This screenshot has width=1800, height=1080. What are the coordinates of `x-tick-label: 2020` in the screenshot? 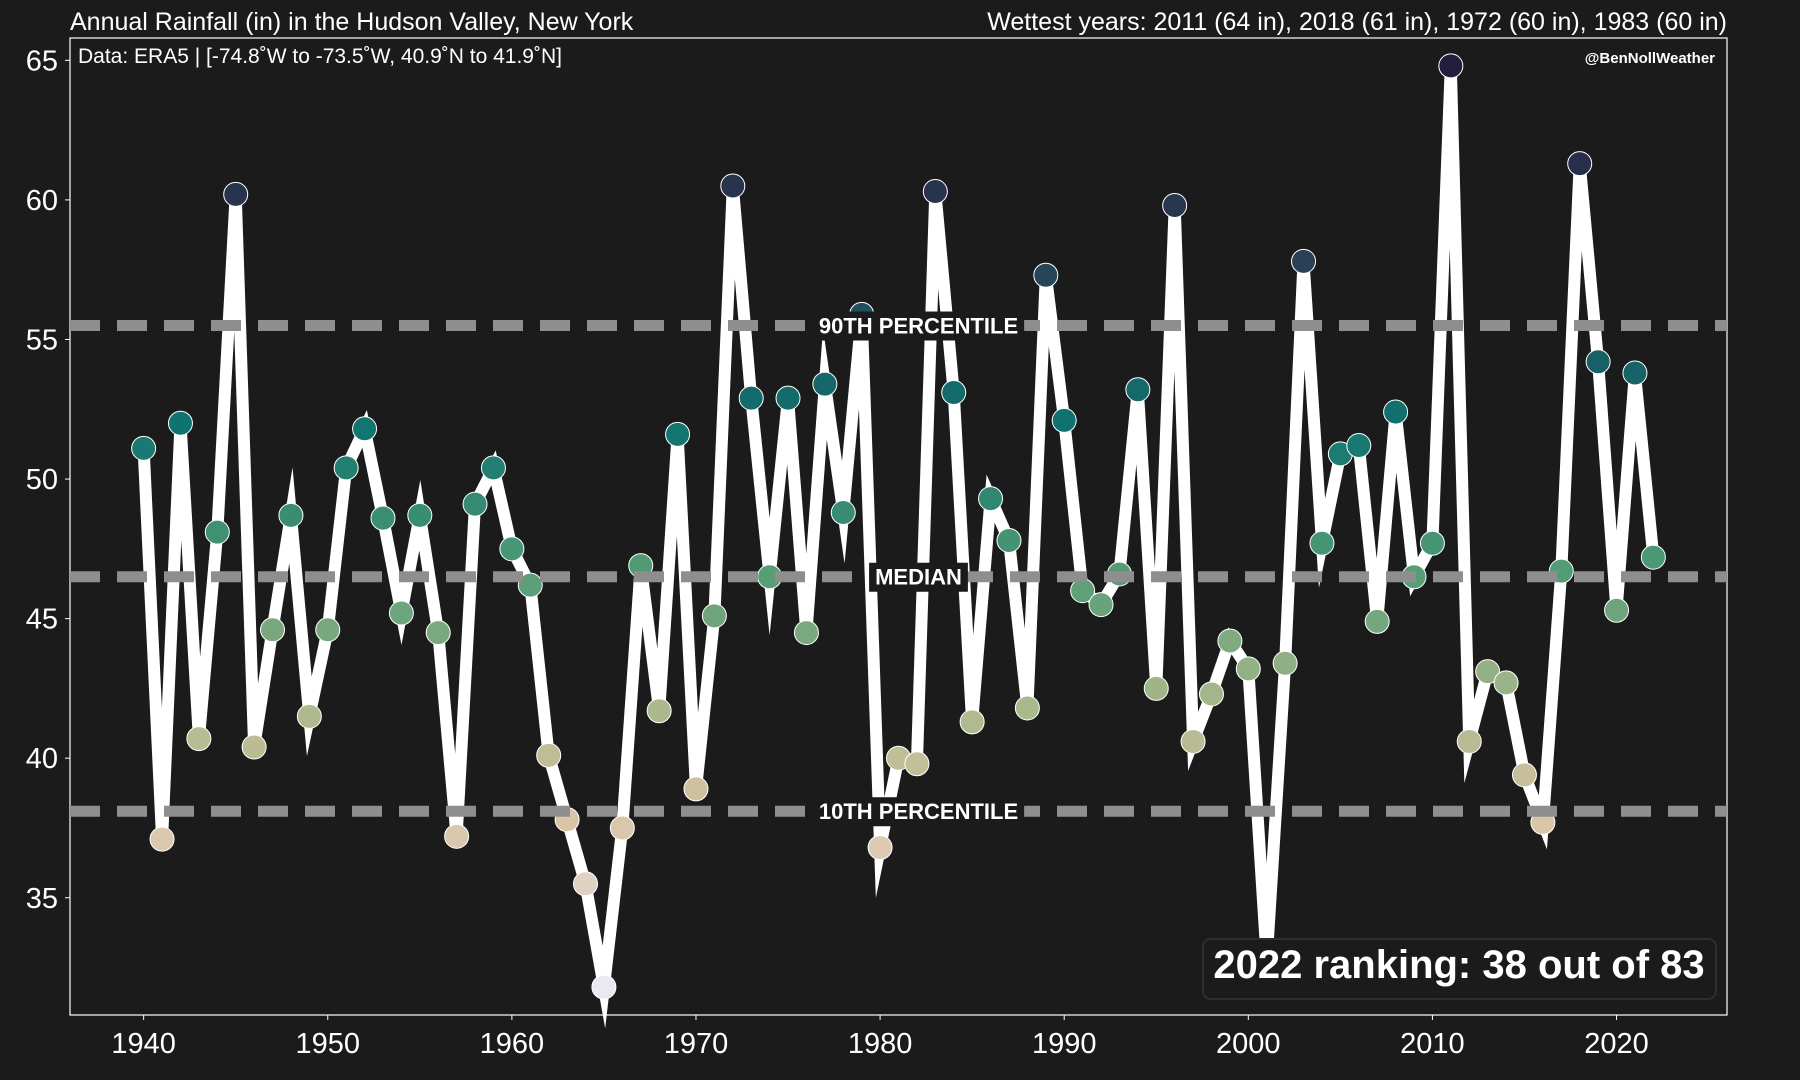 It's located at (1616, 1044).